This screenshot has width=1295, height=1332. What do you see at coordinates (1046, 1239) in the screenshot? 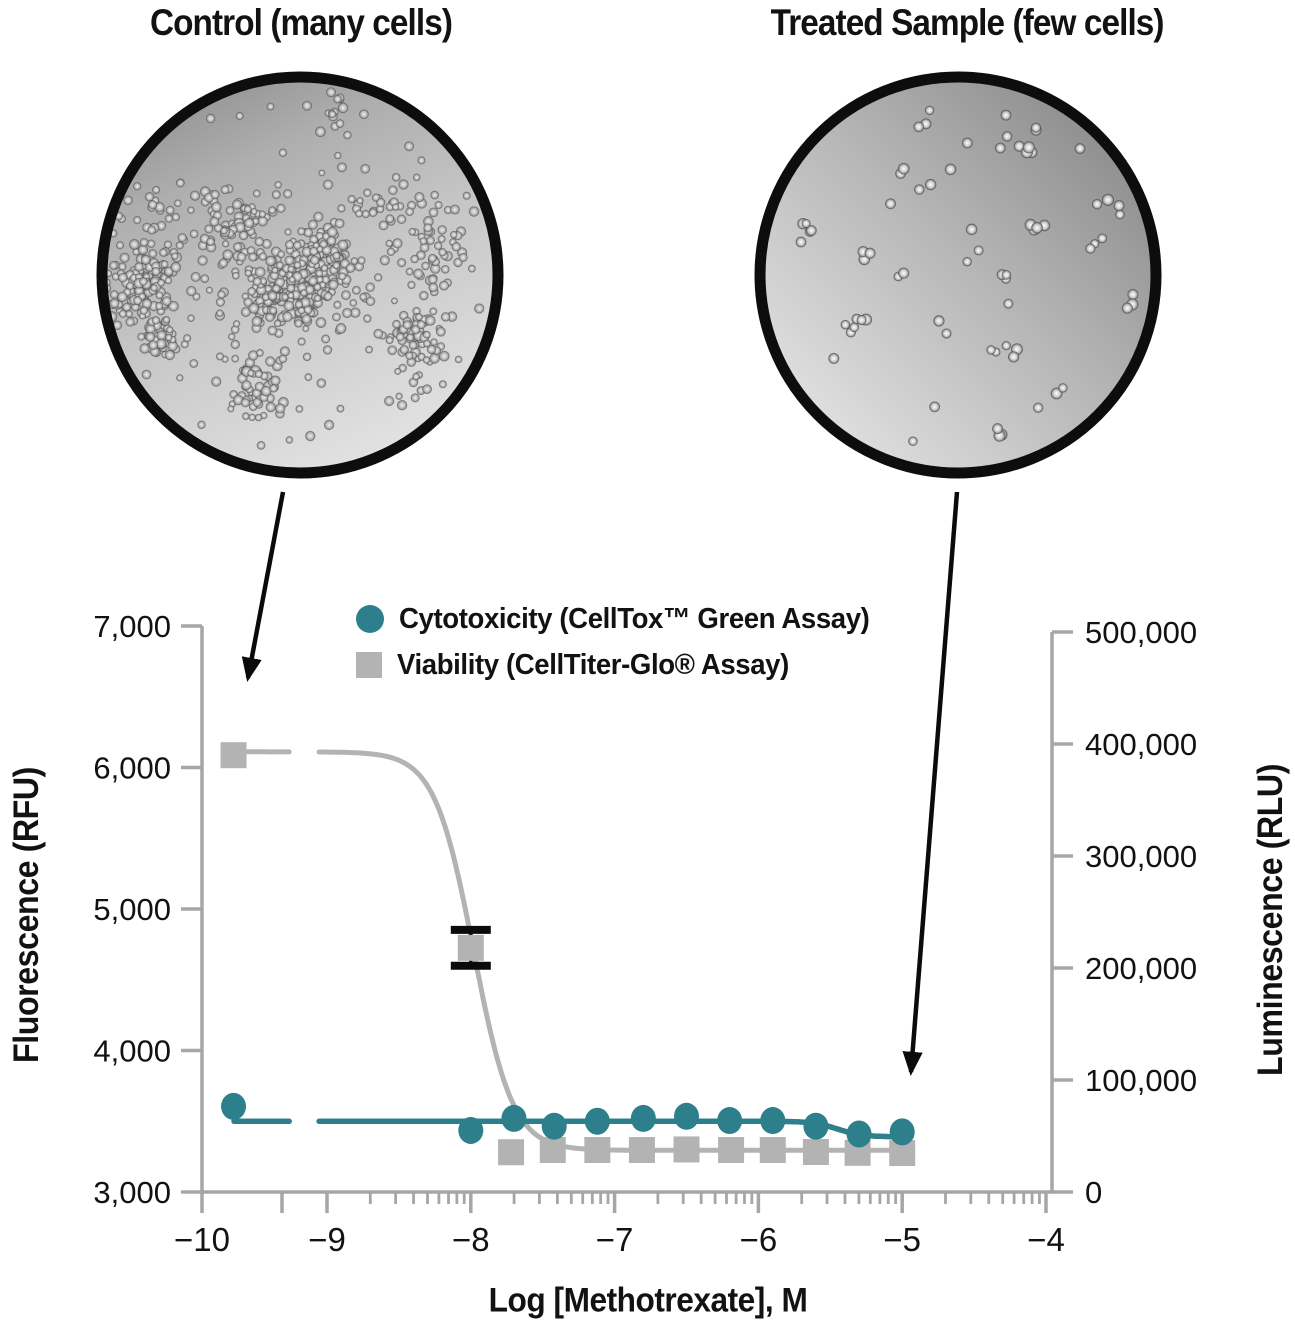
I see `x-tick-label: −4` at bounding box center [1046, 1239].